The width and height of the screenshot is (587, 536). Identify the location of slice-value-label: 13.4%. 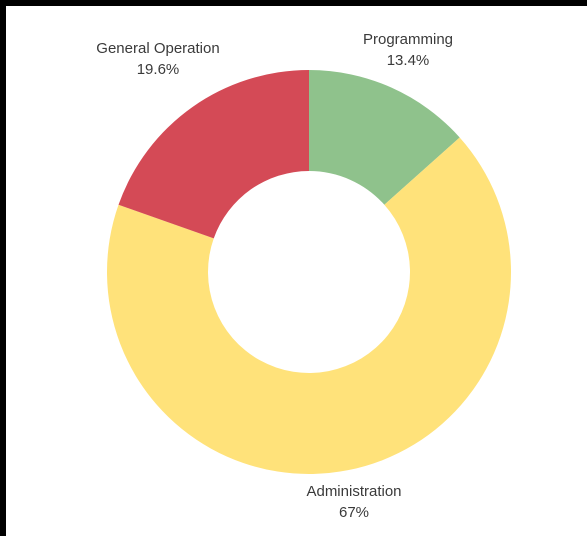
(408, 60).